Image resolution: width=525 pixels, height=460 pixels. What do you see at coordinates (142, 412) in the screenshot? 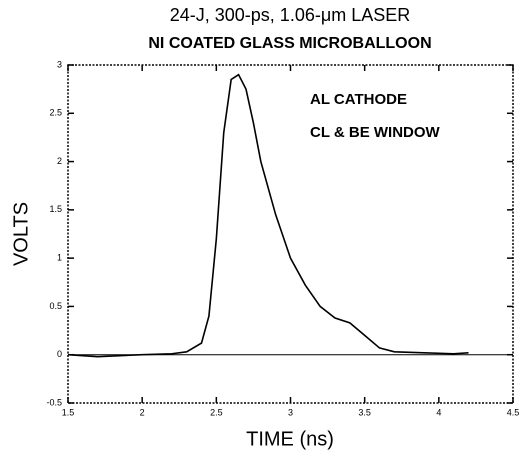
I see `x-tick-label: 2` at bounding box center [142, 412].